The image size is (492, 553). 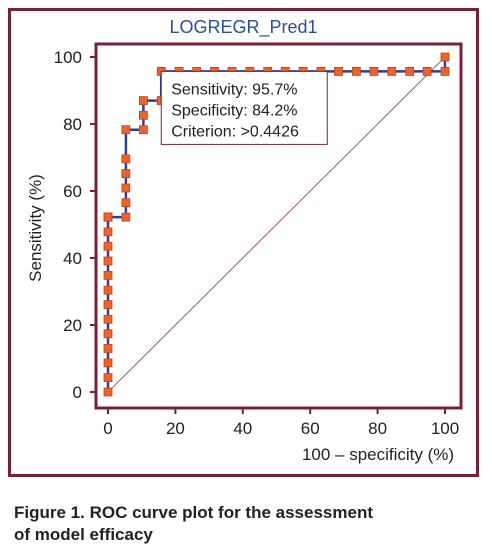 I want to click on x-tick-label: 20, so click(x=175, y=428).